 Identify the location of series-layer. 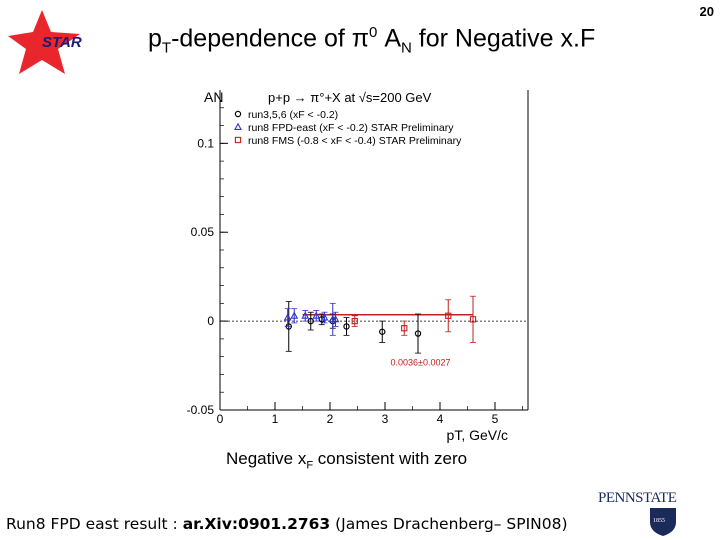
(380, 324).